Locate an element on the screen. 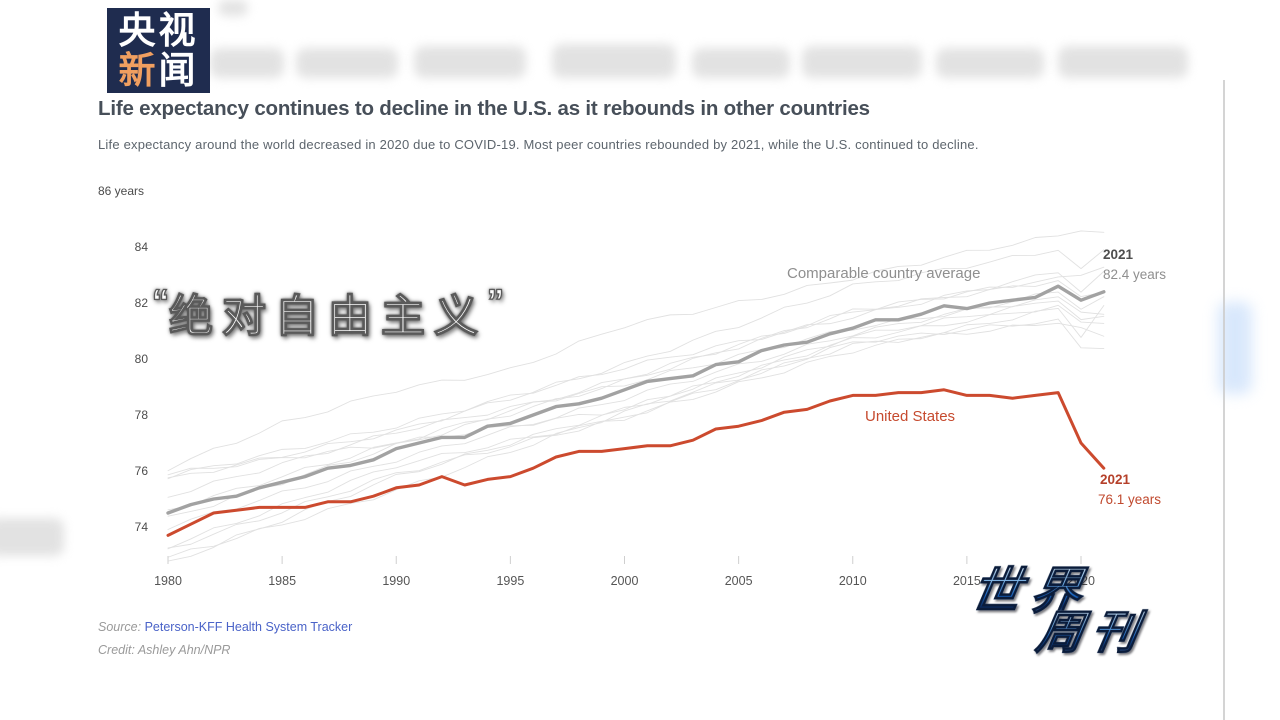  y-tick-label: 78 is located at coordinates (141, 415).